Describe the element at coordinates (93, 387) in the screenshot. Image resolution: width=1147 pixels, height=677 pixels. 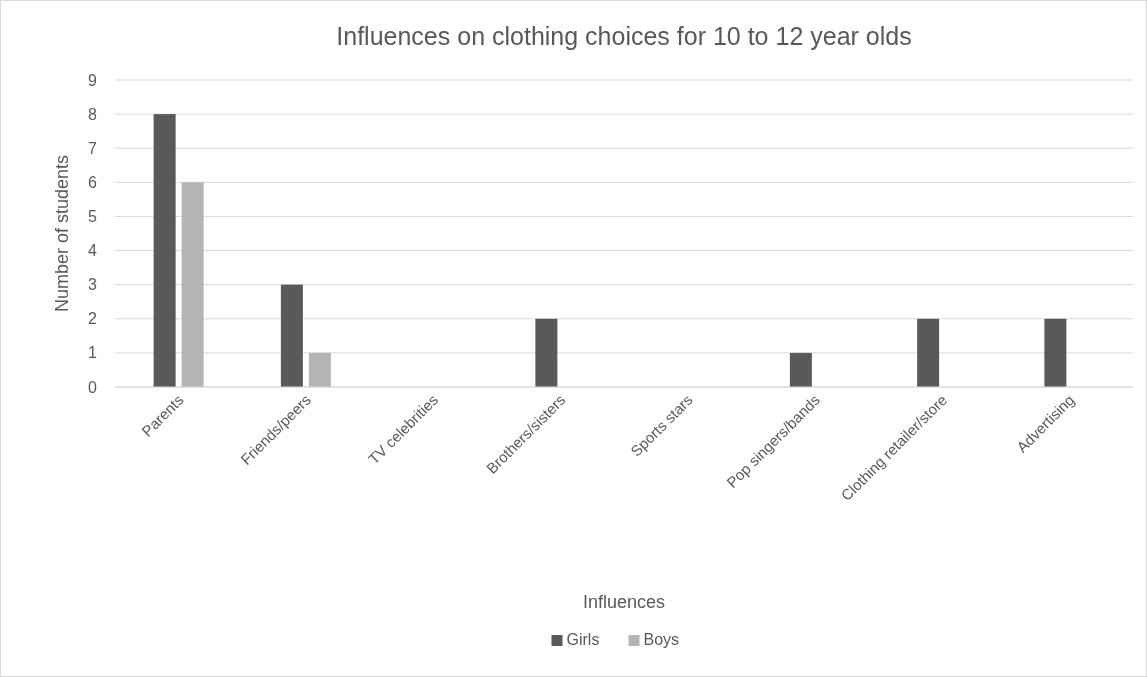
I see `y-tick-label: 0` at that location.